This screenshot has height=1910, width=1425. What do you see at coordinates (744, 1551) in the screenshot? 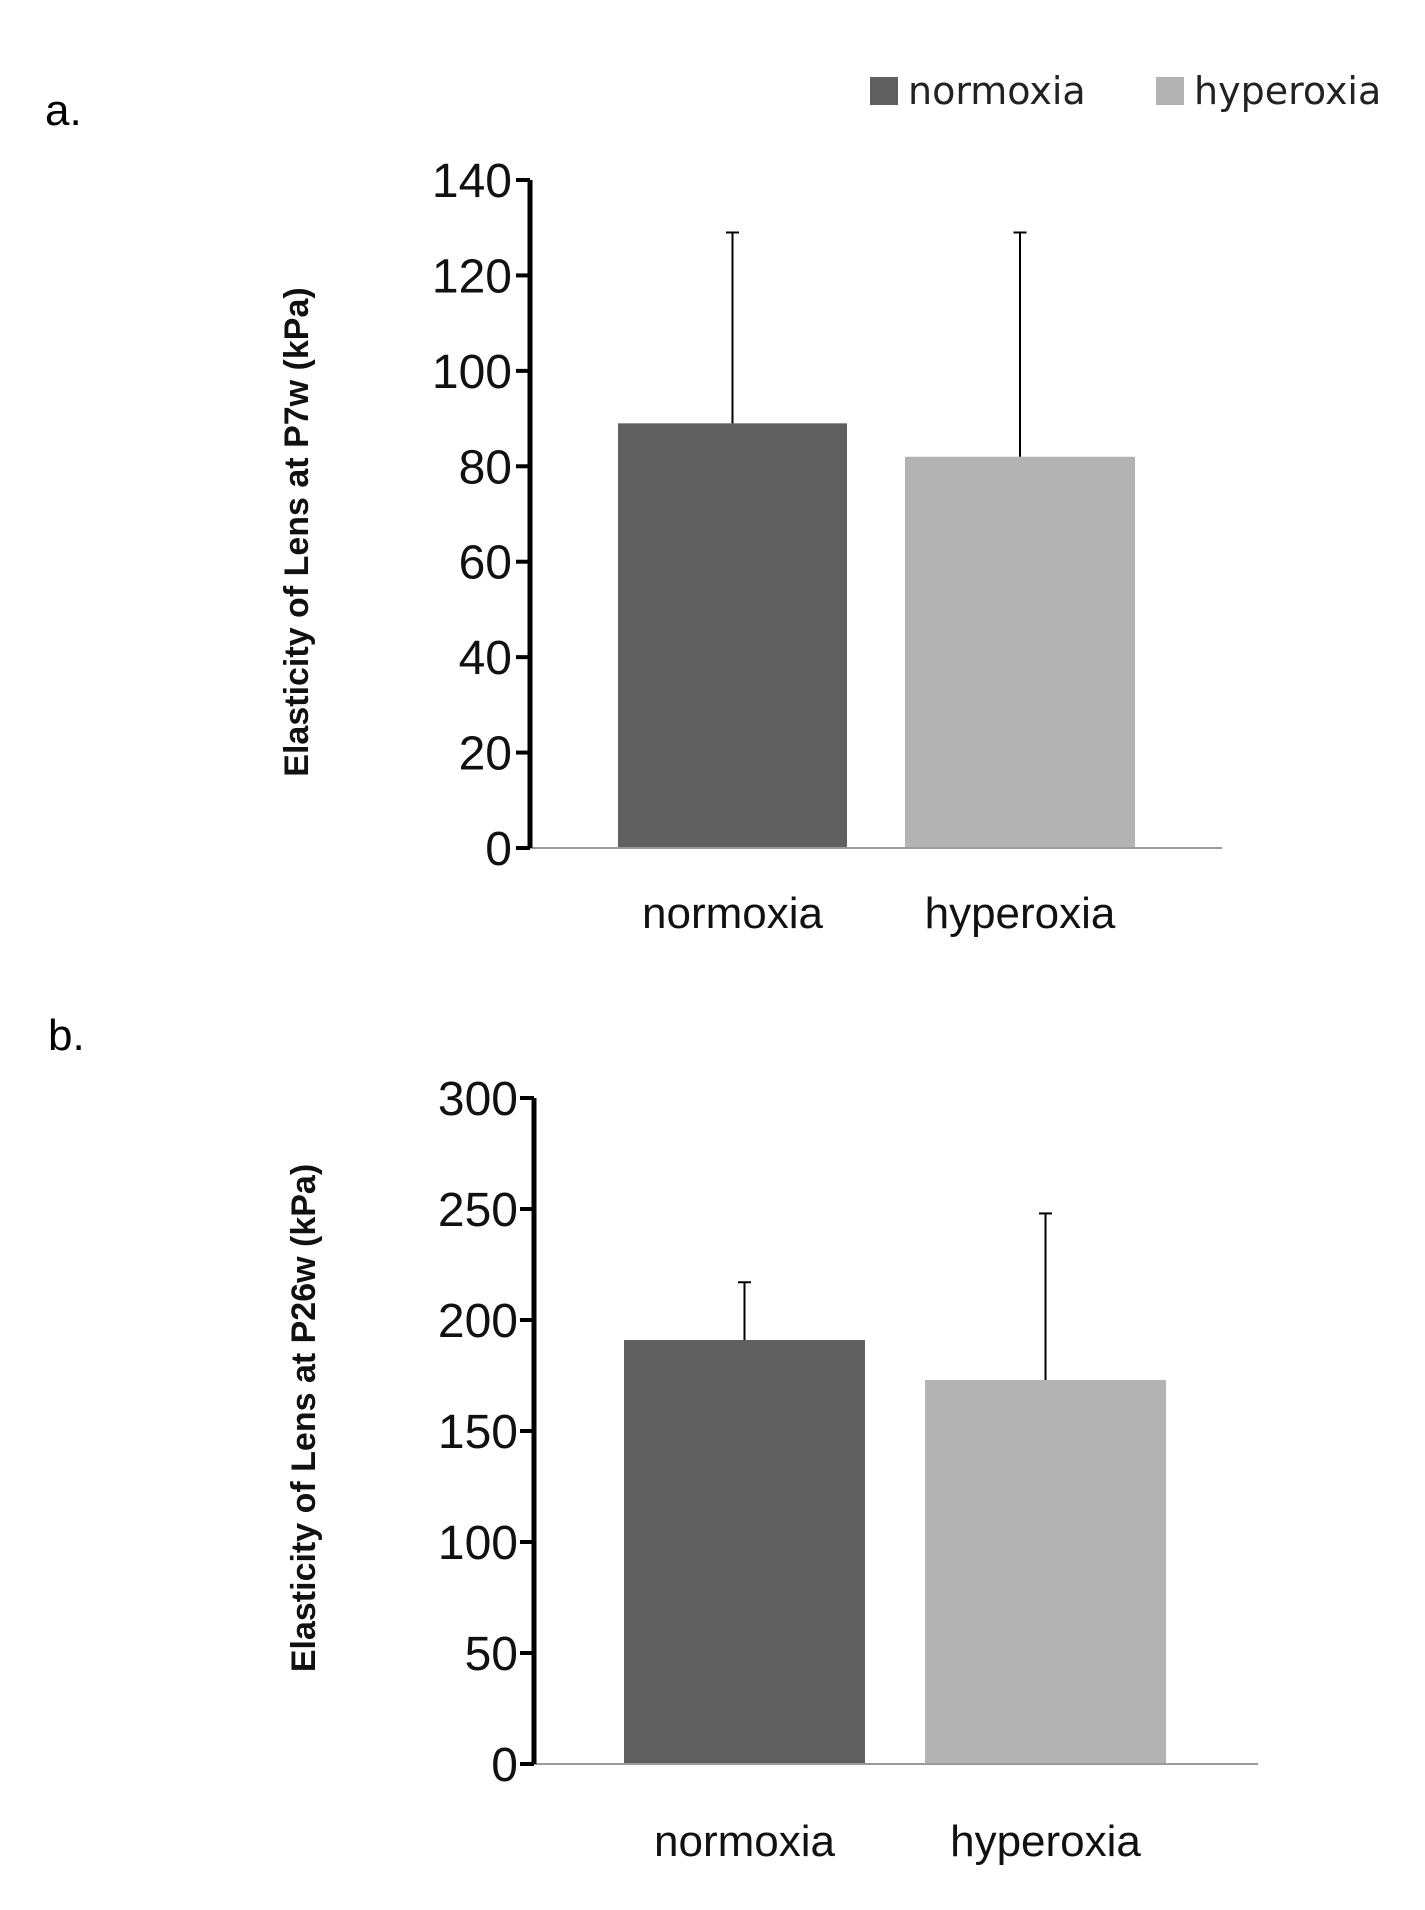
I see `bar-normoxia-b` at bounding box center [744, 1551].